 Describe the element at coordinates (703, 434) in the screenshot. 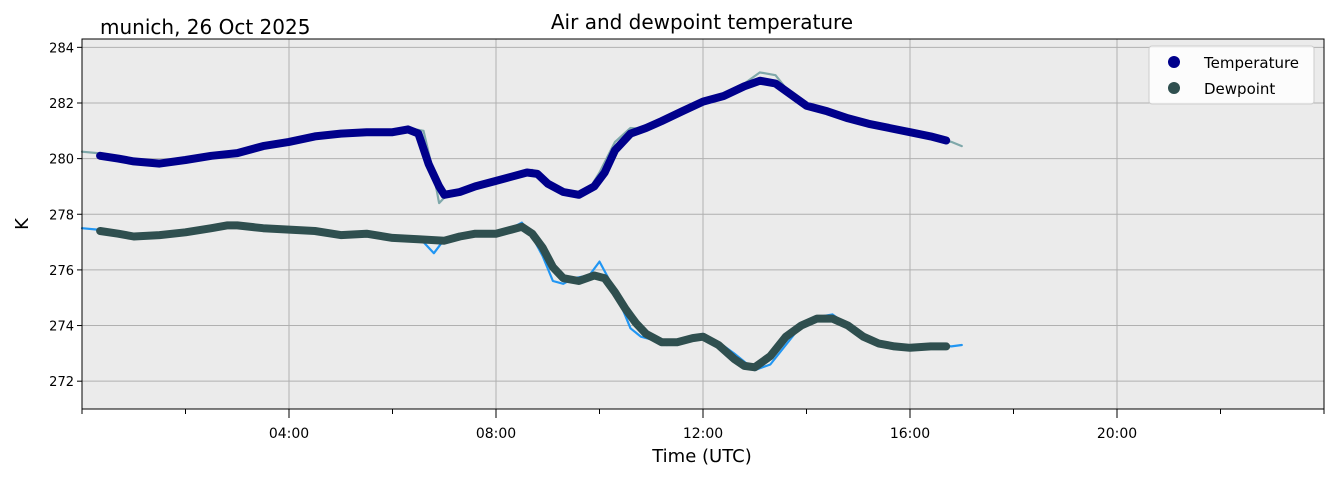

I see `x-tick-label: 12:00` at that location.